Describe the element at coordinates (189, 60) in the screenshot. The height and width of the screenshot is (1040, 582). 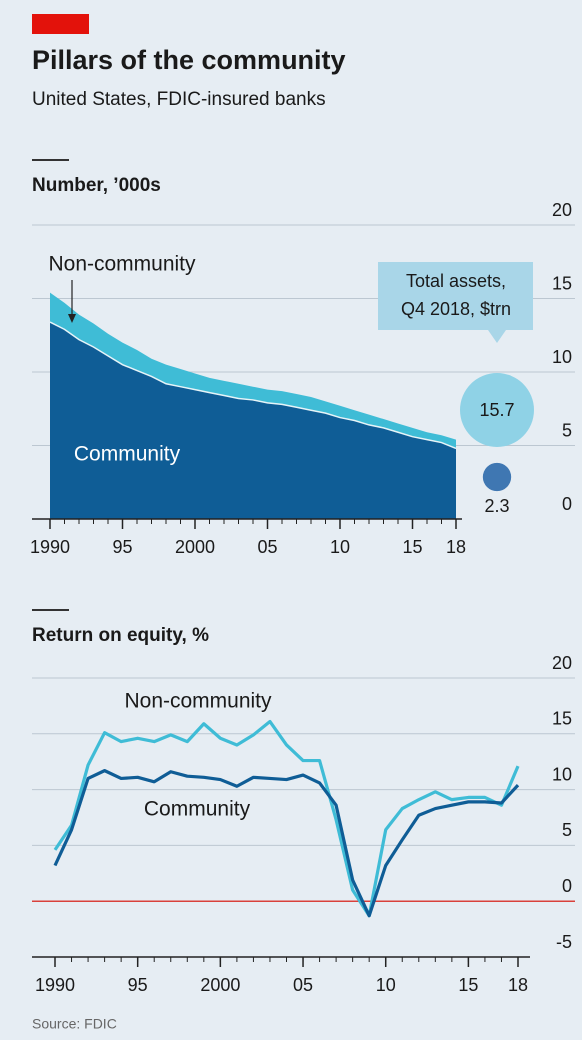
I see `title: Pillars of the community` at that location.